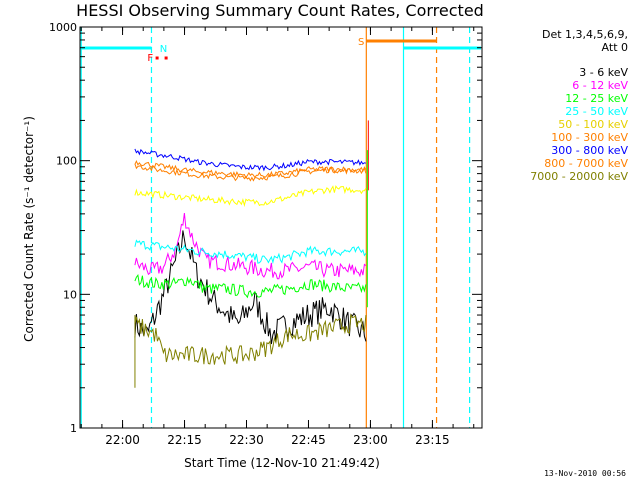 Image resolution: width=640 pixels, height=480 pixels. Describe the element at coordinates (596, 111) in the screenshot. I see `legend-entry: 25 - 50 keV` at that location.